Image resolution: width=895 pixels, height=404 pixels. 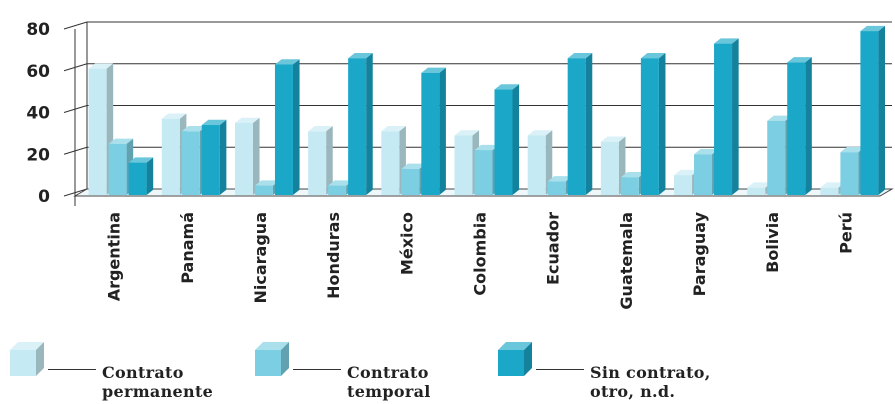 I want to click on x-tick-label: Paraguay, so click(x=699, y=253).